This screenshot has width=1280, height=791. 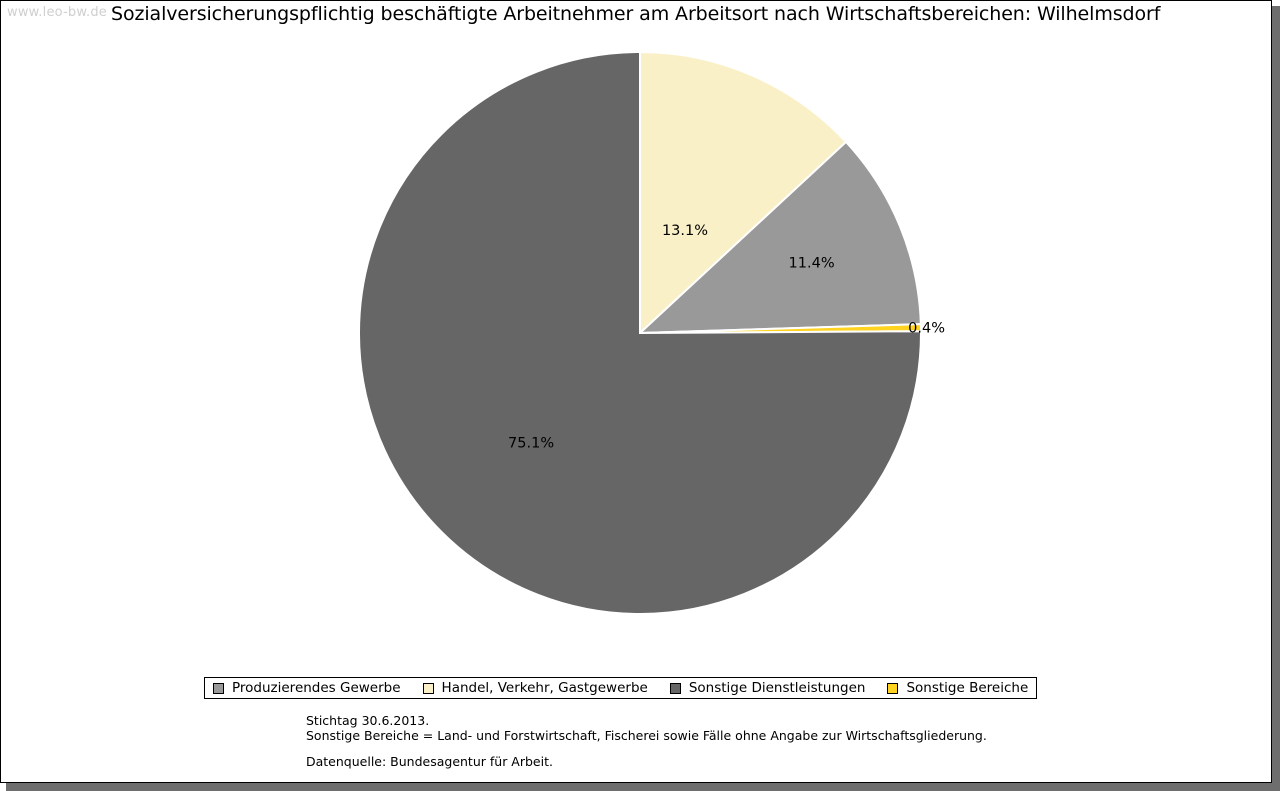 What do you see at coordinates (429, 761) in the screenshot?
I see `footnote-source: Datenquelle: Bundesagentur für Arbeit.` at bounding box center [429, 761].